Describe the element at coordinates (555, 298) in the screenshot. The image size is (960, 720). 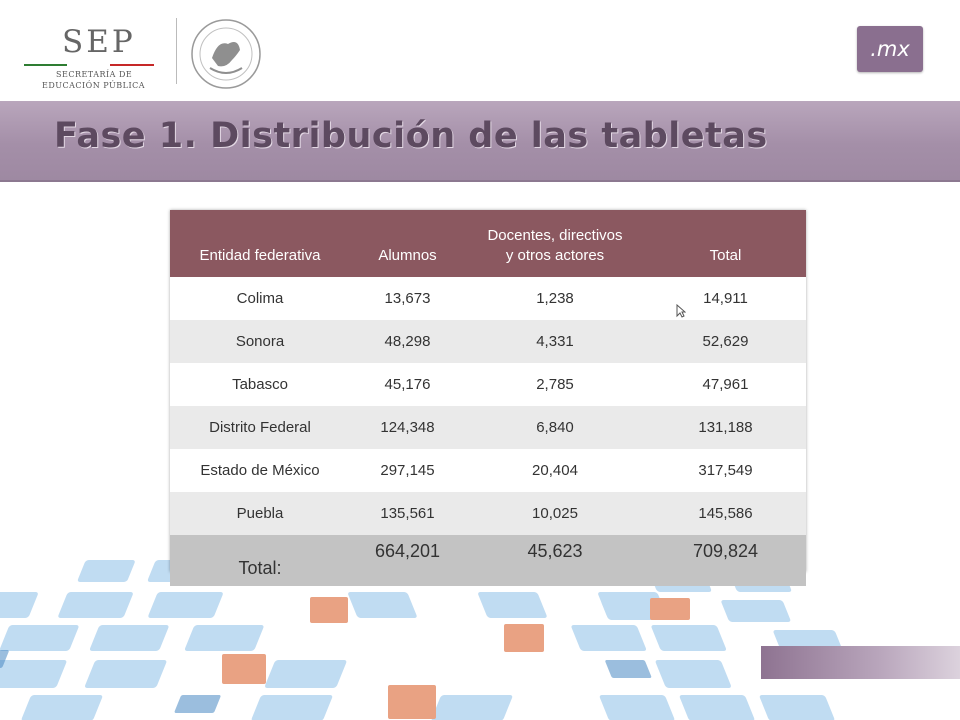
I see `cell-docentes: 1,238` at that location.